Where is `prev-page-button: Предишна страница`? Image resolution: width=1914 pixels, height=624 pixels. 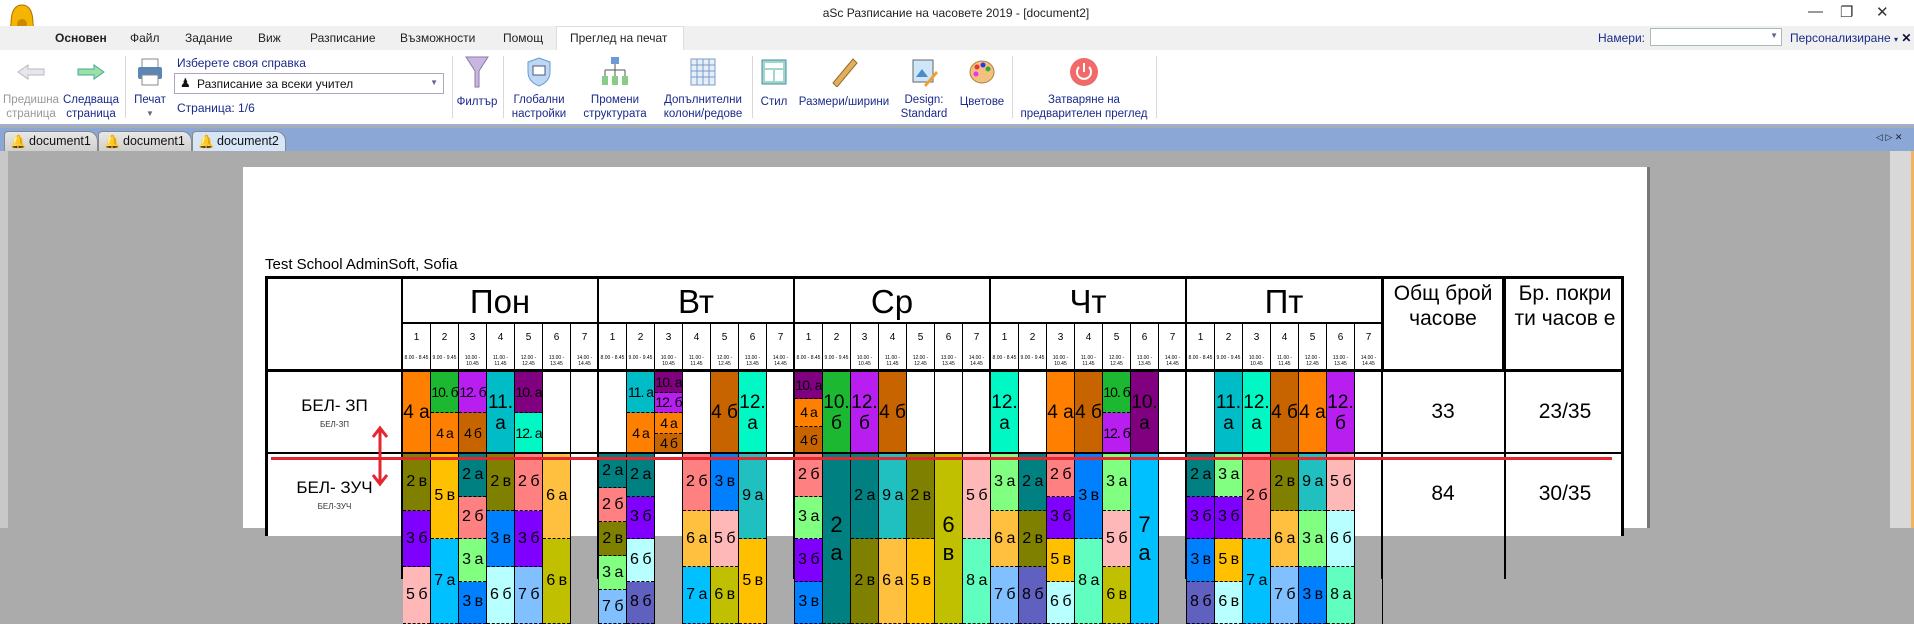 prev-page-button: Предишна страница is located at coordinates (31, 88).